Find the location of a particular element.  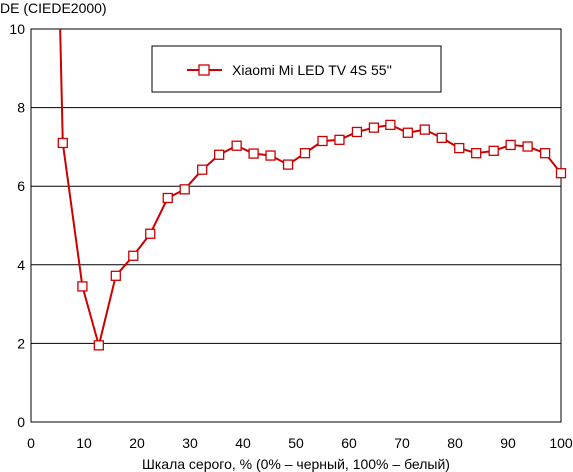

y-tick-label: 0 is located at coordinates (21, 422).